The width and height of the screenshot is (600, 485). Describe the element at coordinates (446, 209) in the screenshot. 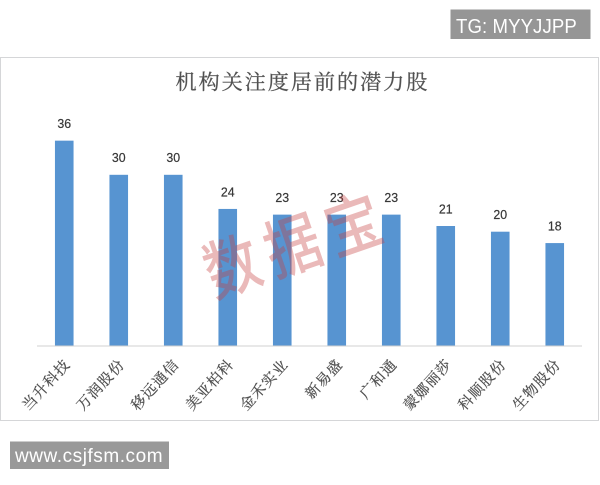

I see `svg-text: 21` at that location.